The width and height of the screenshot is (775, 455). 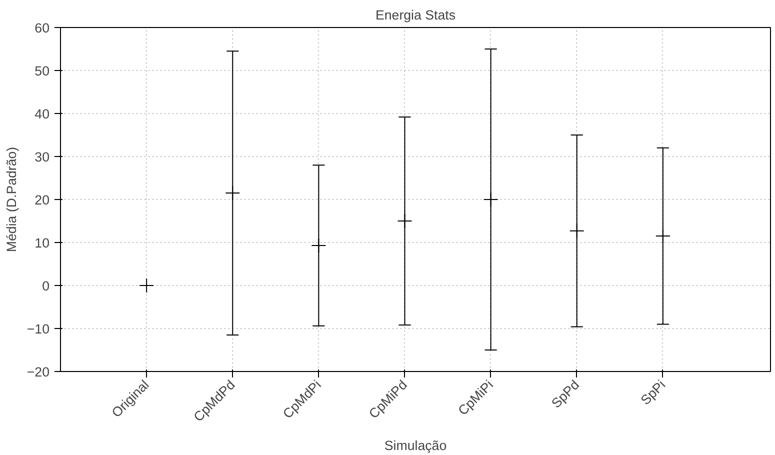 What do you see at coordinates (42, 28) in the screenshot?
I see `y-tick-label: 60` at bounding box center [42, 28].